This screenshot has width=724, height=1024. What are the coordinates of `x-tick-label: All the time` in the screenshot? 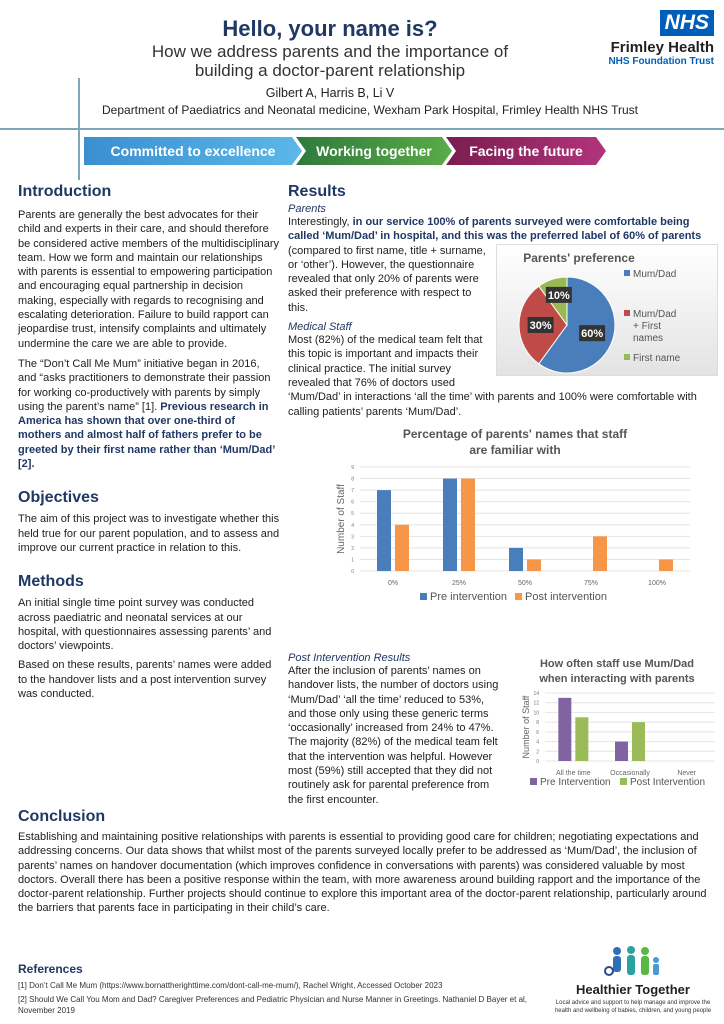 It's located at (573, 773).